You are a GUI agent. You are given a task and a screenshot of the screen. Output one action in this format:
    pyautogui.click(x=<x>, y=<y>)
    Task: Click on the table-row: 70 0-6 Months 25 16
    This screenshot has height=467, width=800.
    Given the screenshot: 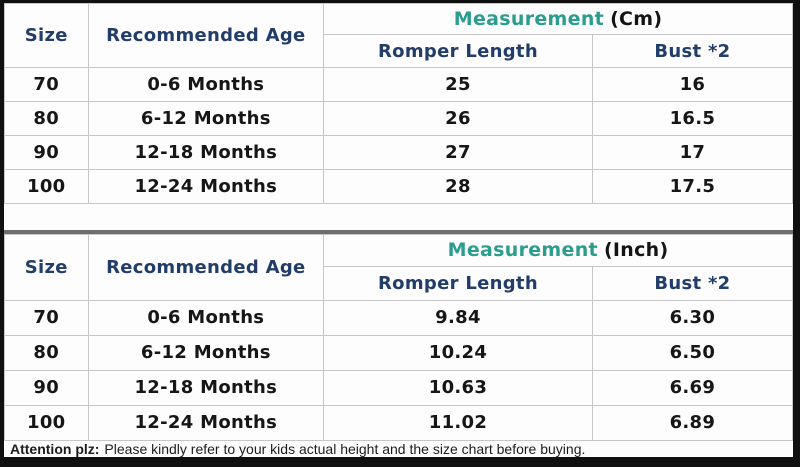 What is the action you would take?
    pyautogui.click(x=399, y=84)
    